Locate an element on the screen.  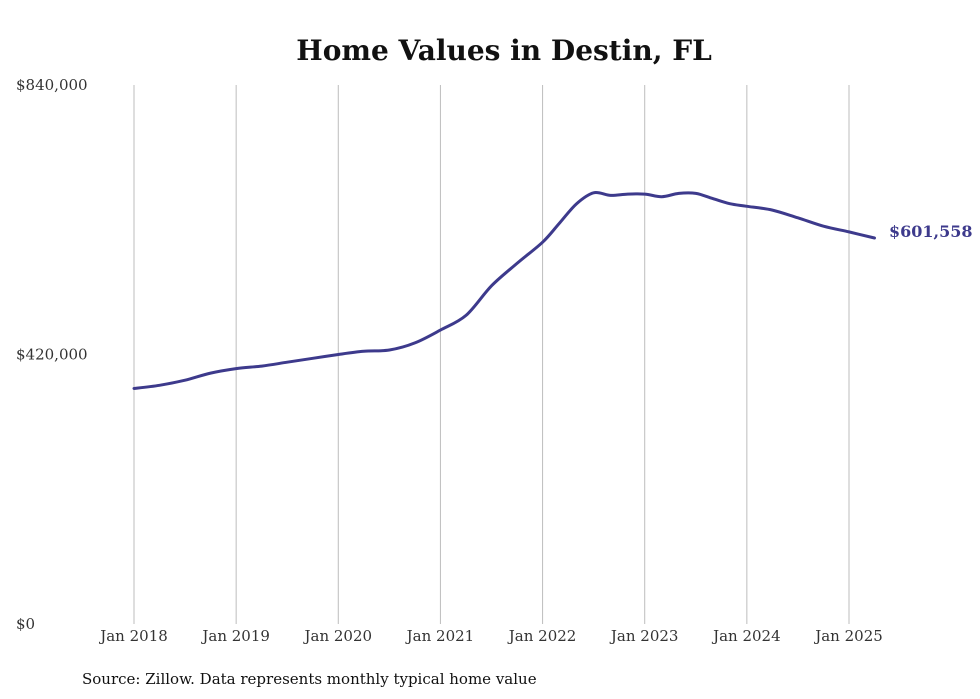
y-tick-label: $420,000 is located at coordinates (52, 355).